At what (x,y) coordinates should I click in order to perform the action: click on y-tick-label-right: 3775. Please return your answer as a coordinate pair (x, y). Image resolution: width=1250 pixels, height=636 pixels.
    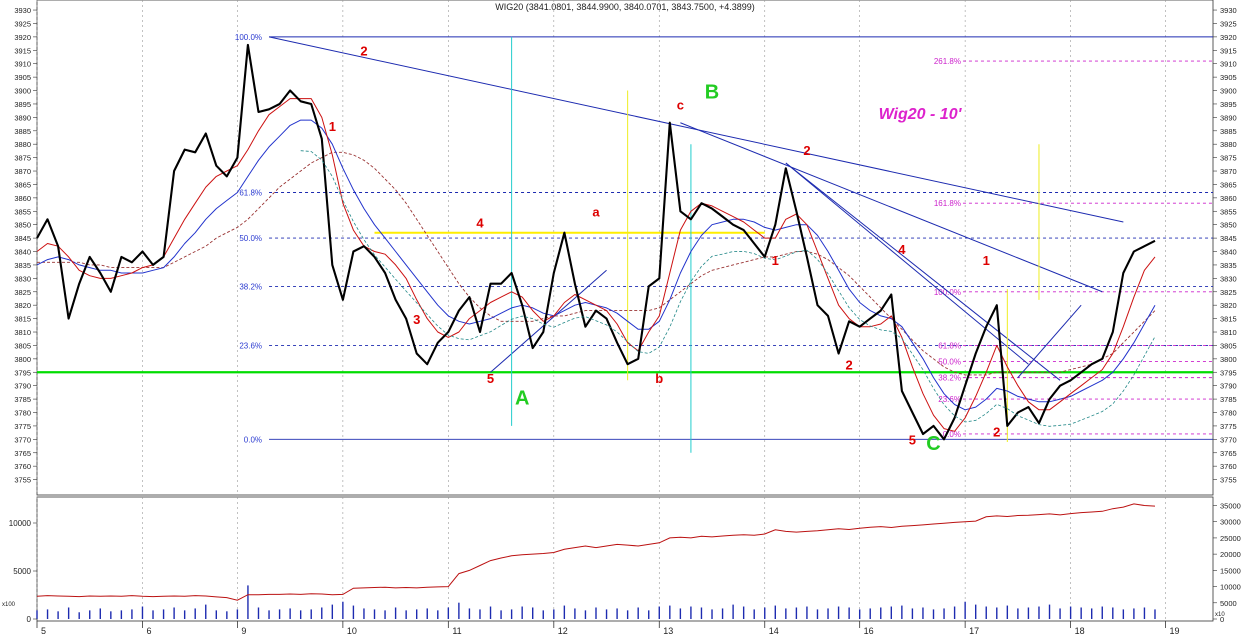
    Looking at the image, I should click on (1228, 426).